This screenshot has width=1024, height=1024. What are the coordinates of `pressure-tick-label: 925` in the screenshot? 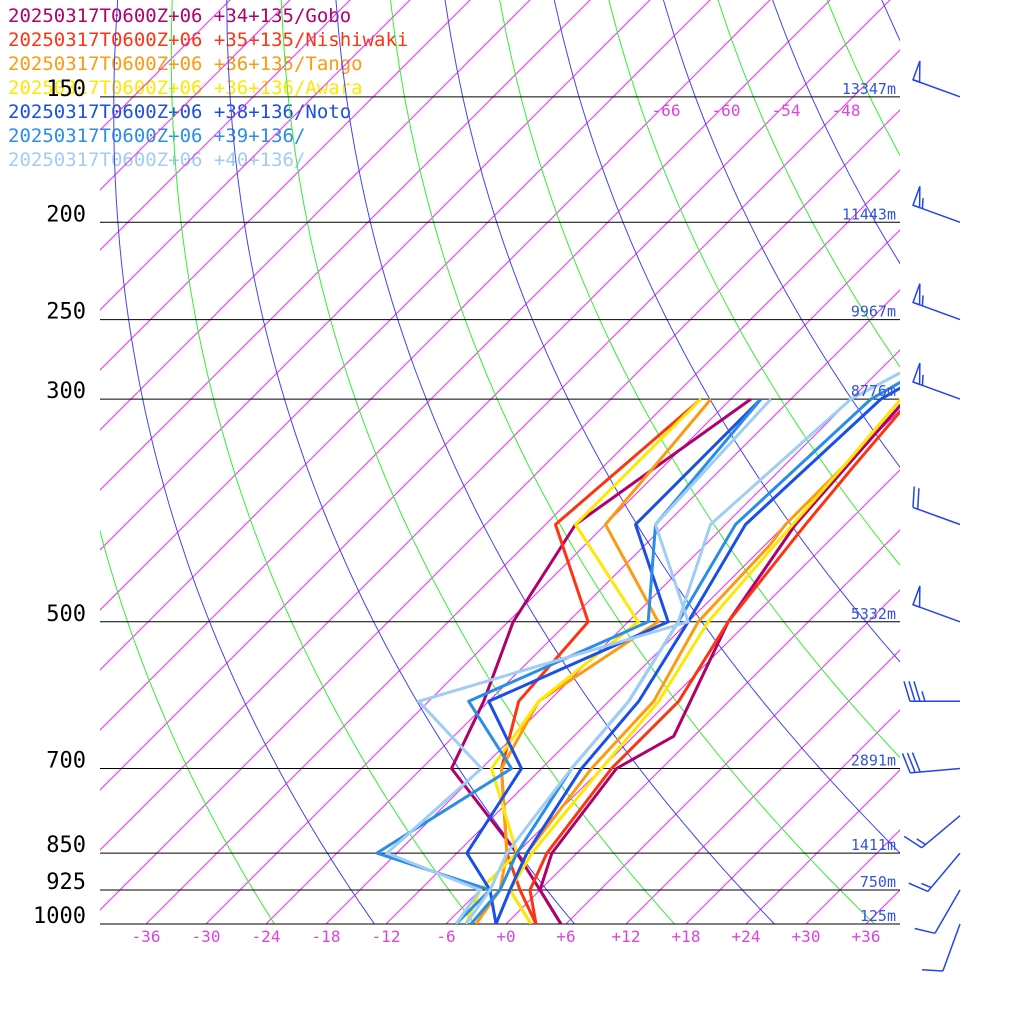 It's located at (66, 882).